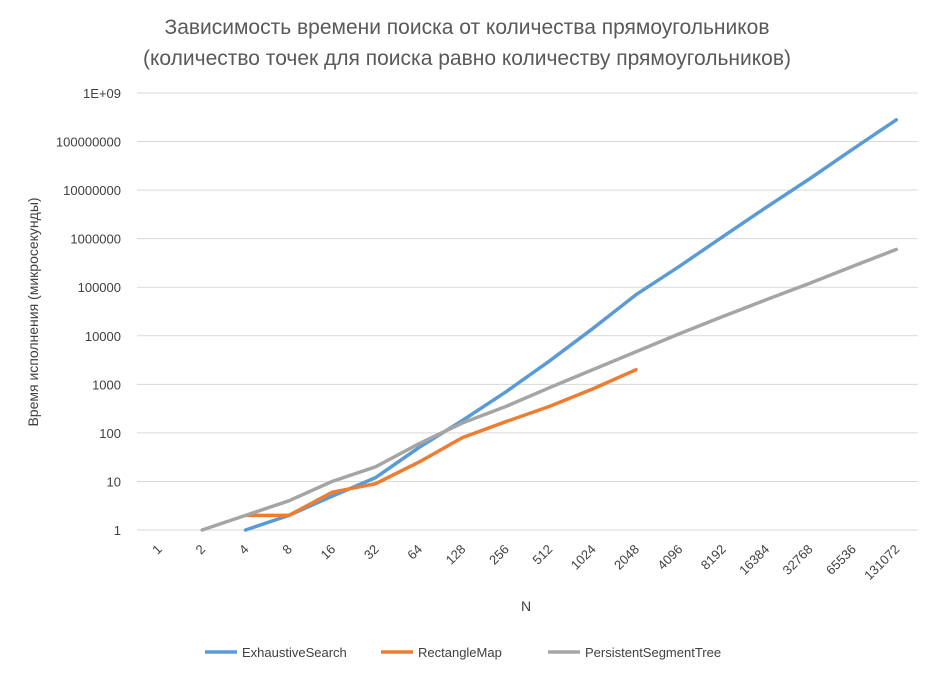  I want to click on x-tick-label: 65536, so click(841, 560).